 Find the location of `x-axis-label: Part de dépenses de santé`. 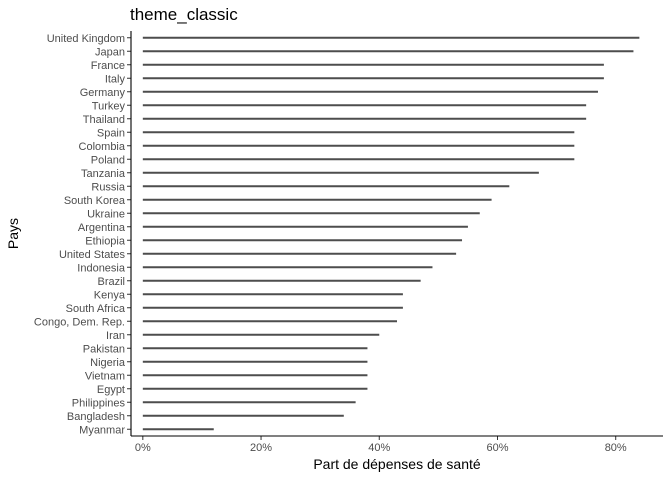

x-axis-label: Part de dépenses de santé is located at coordinates (397, 464).